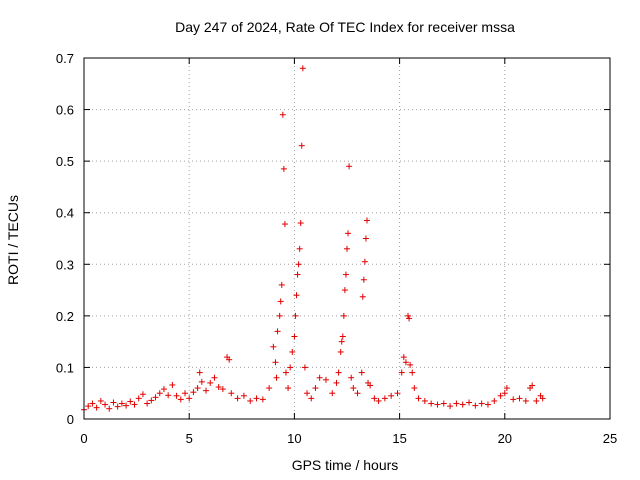 The height and width of the screenshot is (480, 640). Describe the element at coordinates (65, 58) in the screenshot. I see `y-tick-label: 0.7` at that location.